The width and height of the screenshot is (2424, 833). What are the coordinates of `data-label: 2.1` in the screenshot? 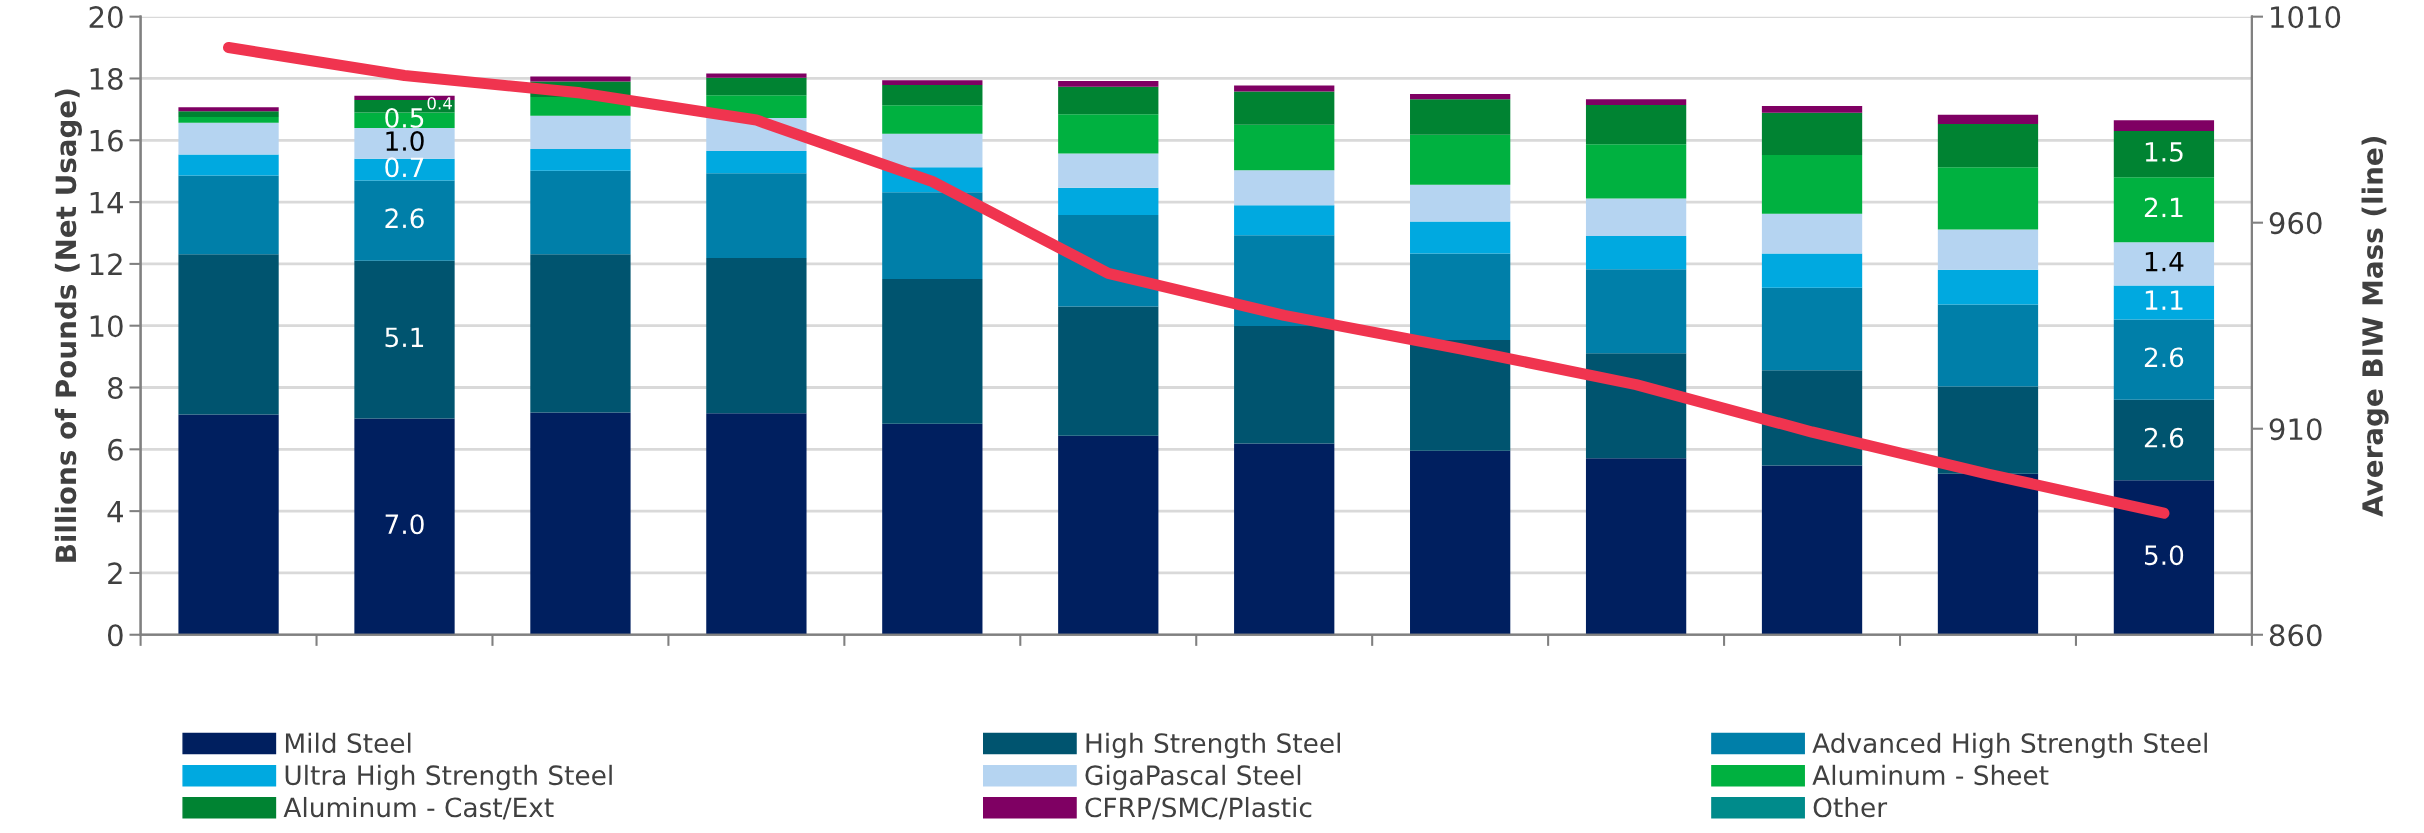 It's located at (2163, 207).